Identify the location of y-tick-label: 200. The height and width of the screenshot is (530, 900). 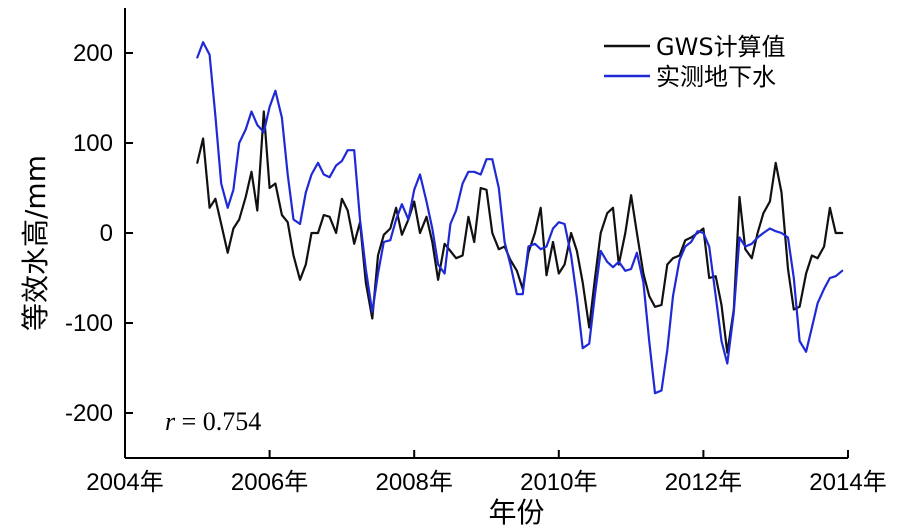
(93, 53).